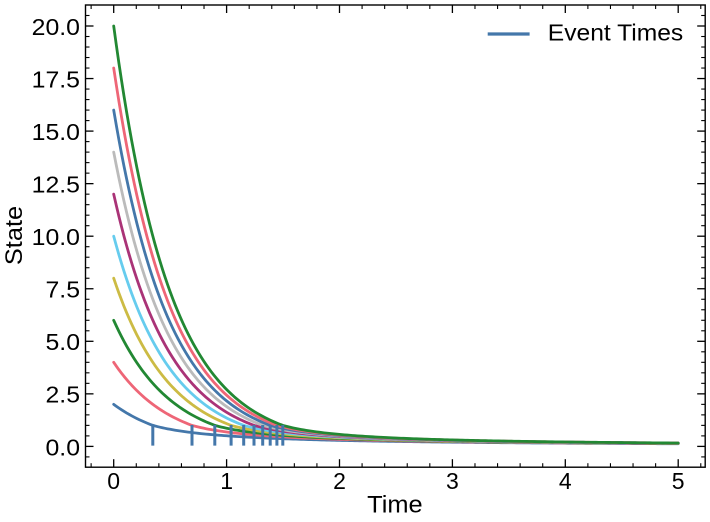  What do you see at coordinates (63, 342) in the screenshot?
I see `svg-text: 5.0` at bounding box center [63, 342].